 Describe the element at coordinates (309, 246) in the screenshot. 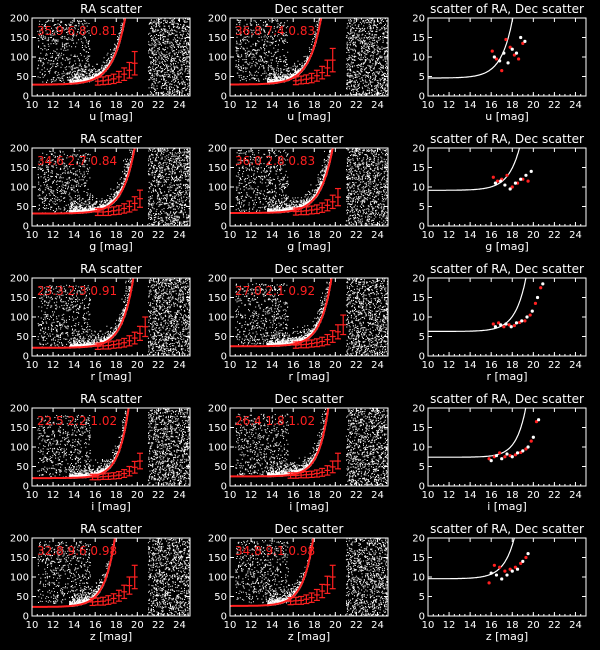

I see `x-axis-label: g [mag]` at that location.